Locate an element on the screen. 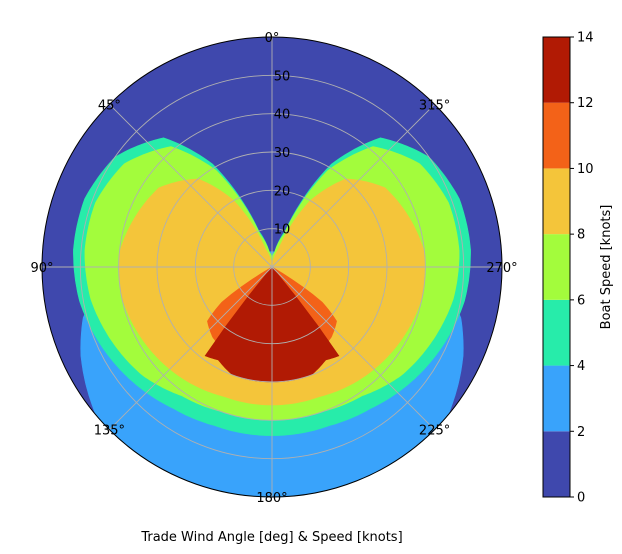  radial-tick-label: 50 is located at coordinates (282, 76).